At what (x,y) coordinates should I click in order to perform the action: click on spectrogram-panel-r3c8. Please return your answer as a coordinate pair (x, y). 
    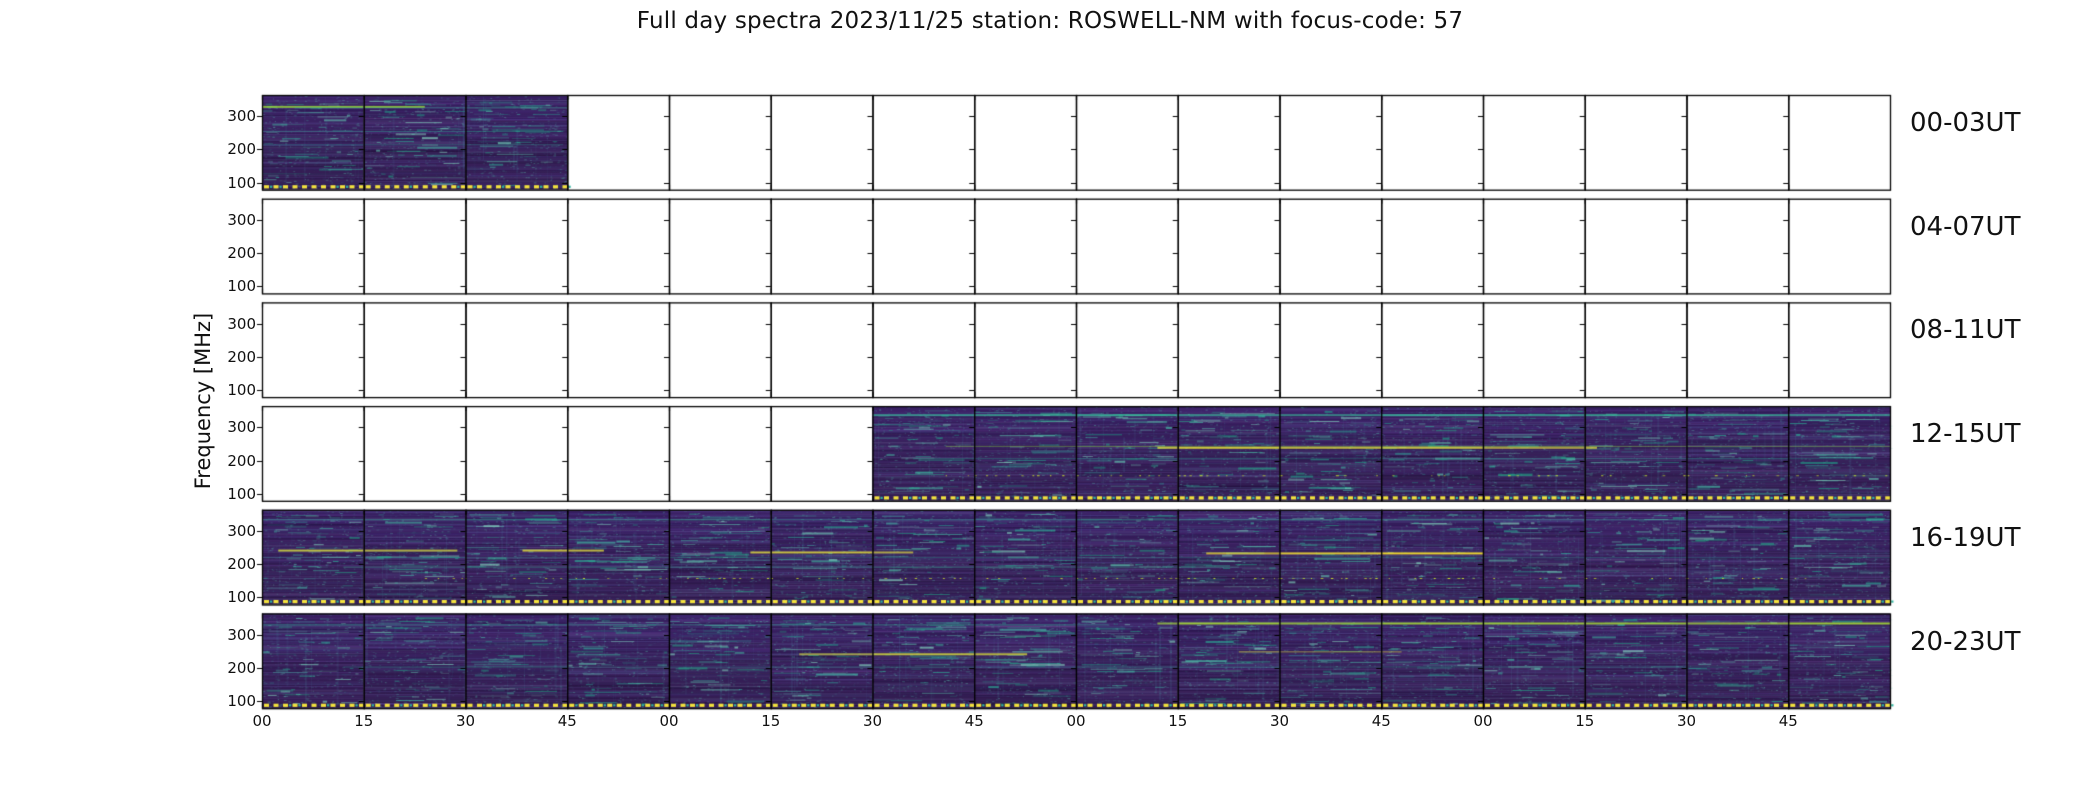
    Looking at the image, I should click on (1127, 453).